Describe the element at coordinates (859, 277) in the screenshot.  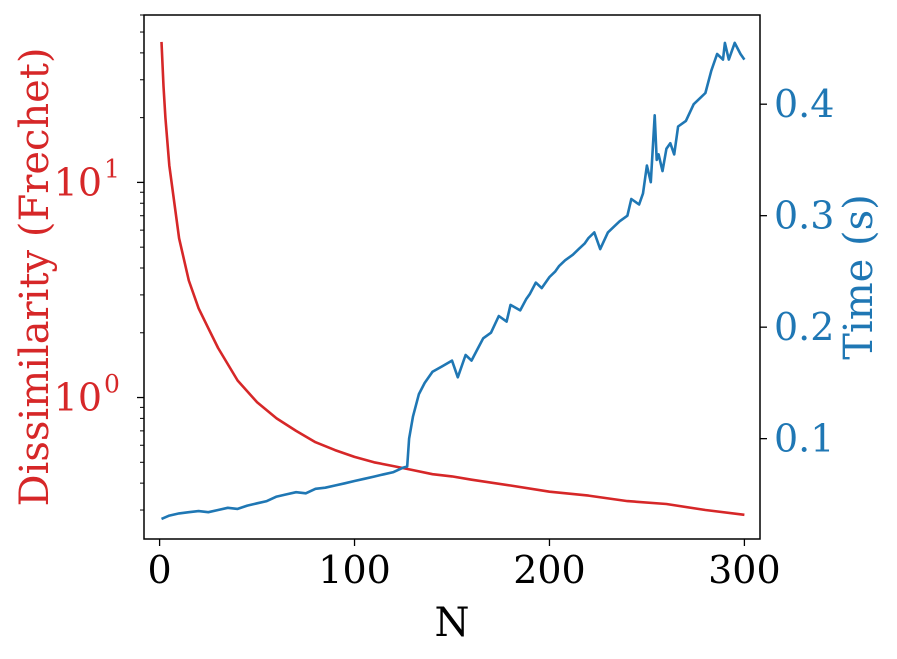
I see `right-axis-title: Time (s)` at that location.